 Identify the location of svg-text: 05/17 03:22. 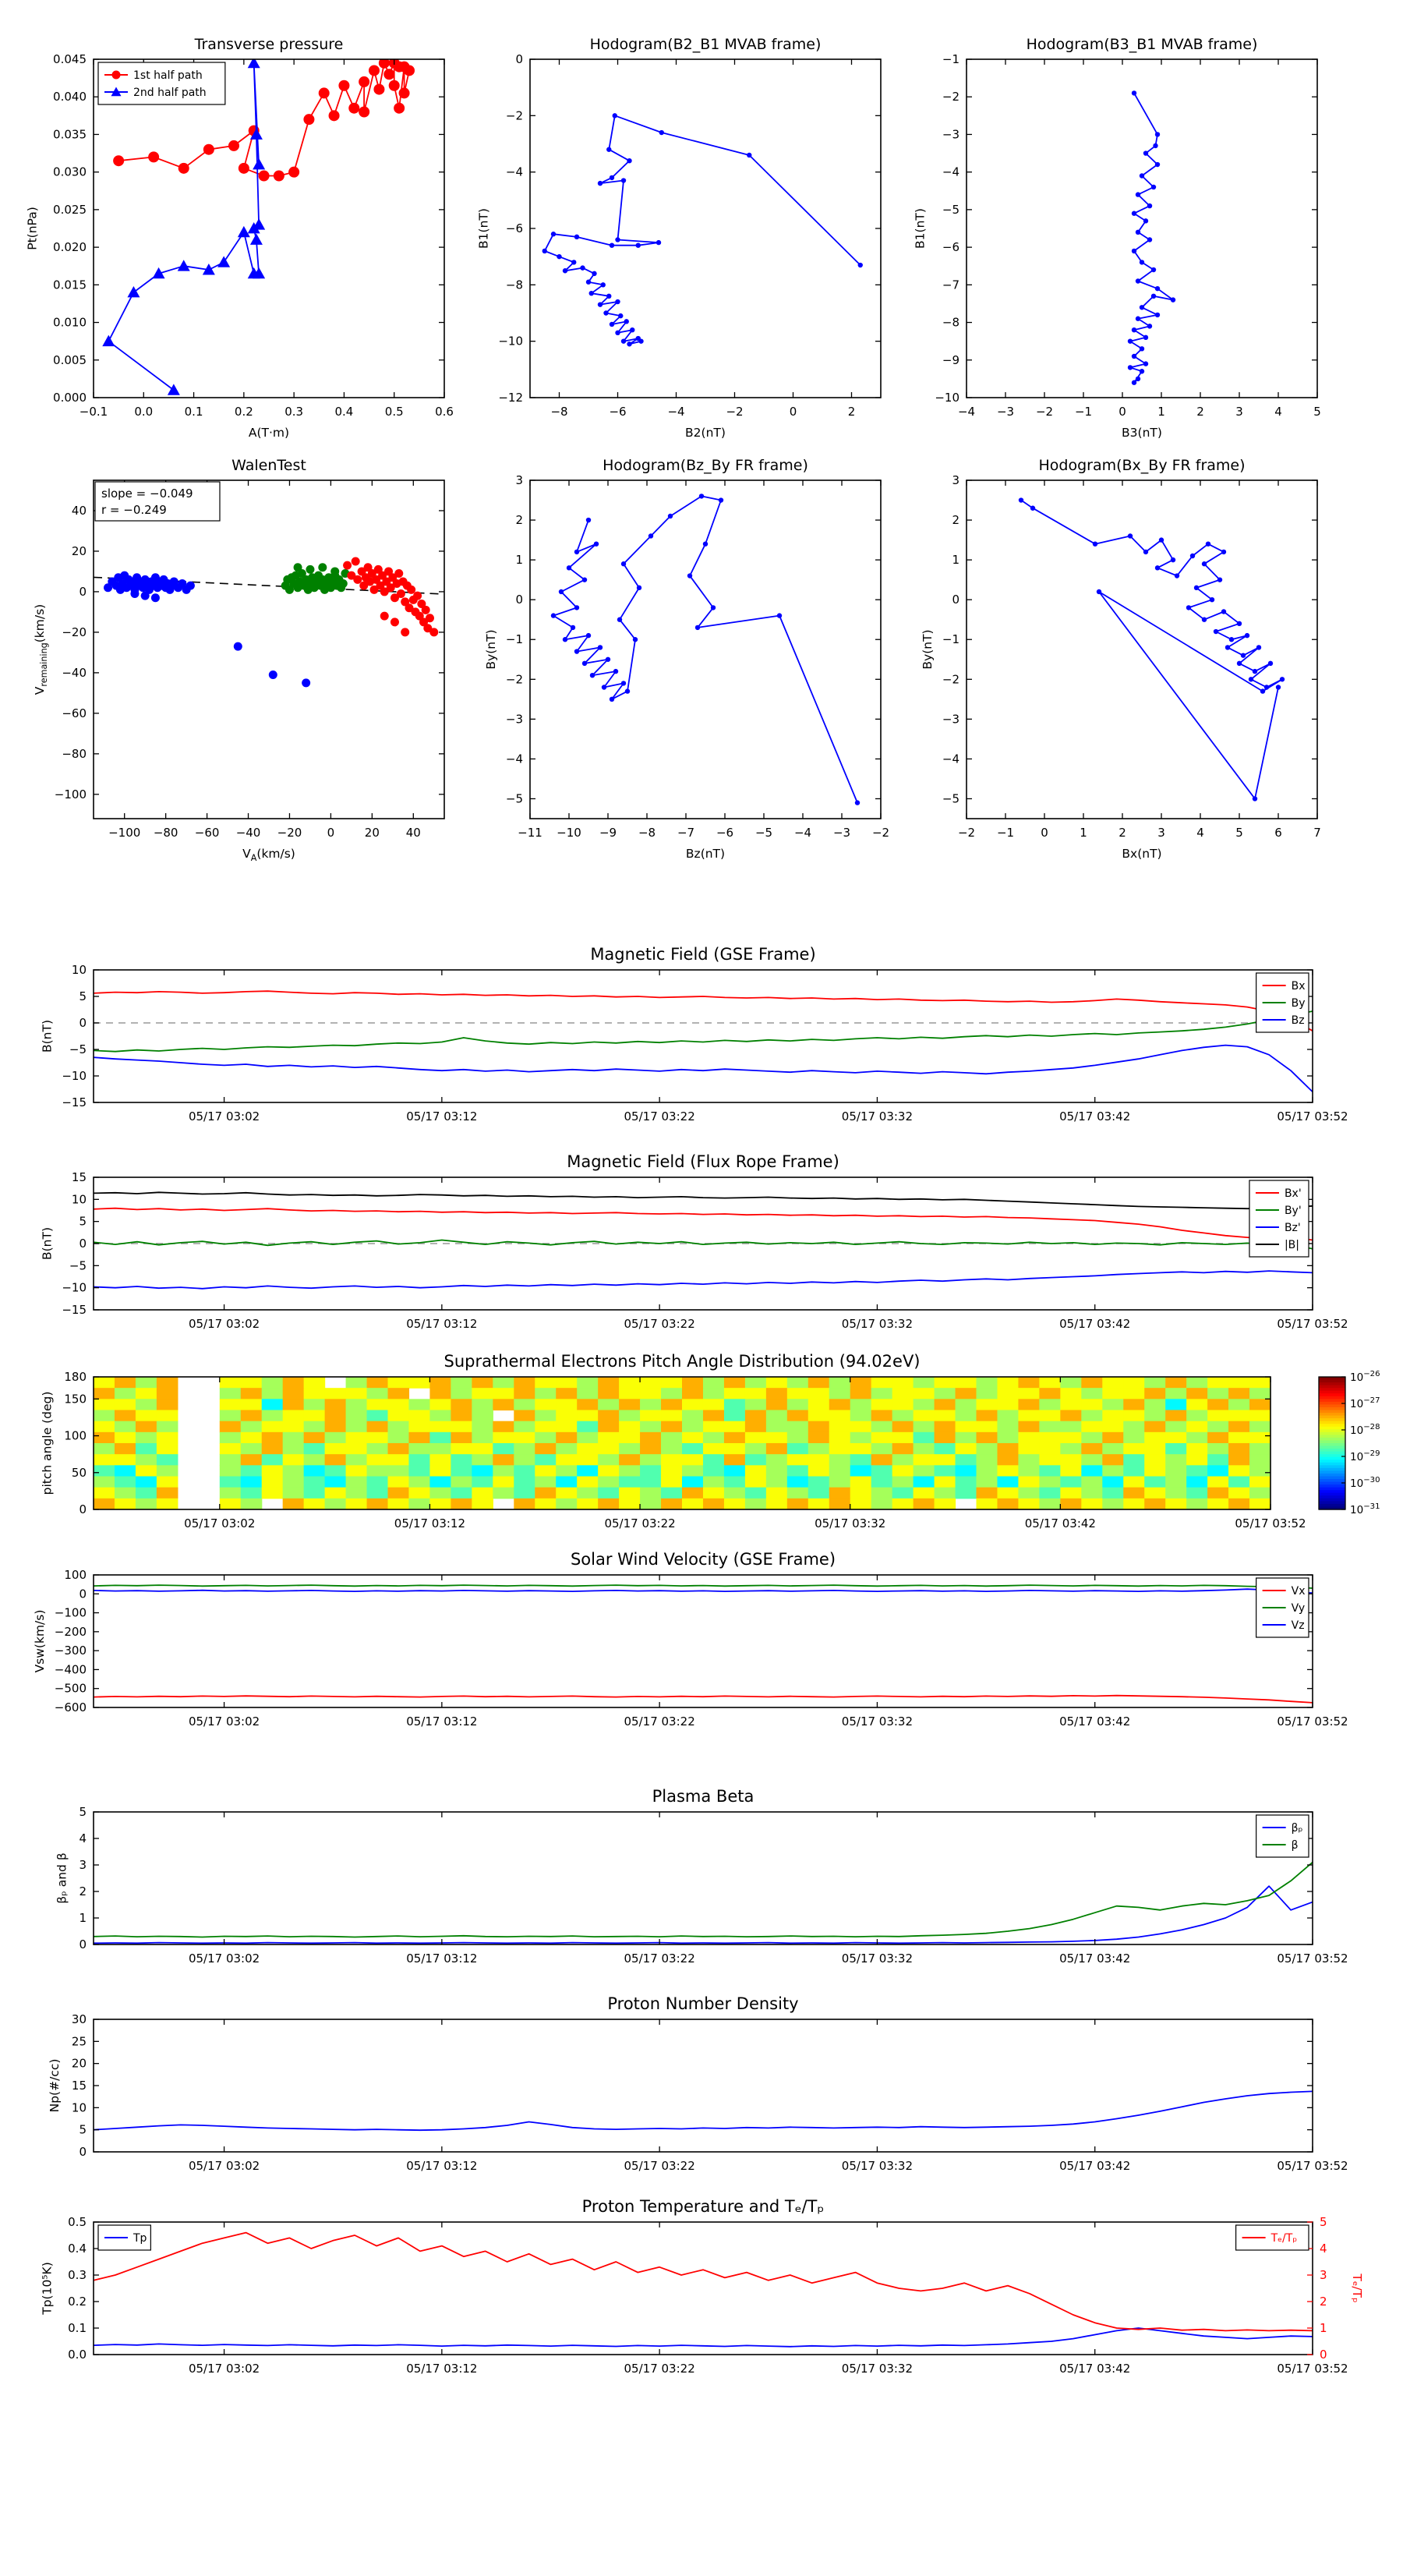
(659, 1116).